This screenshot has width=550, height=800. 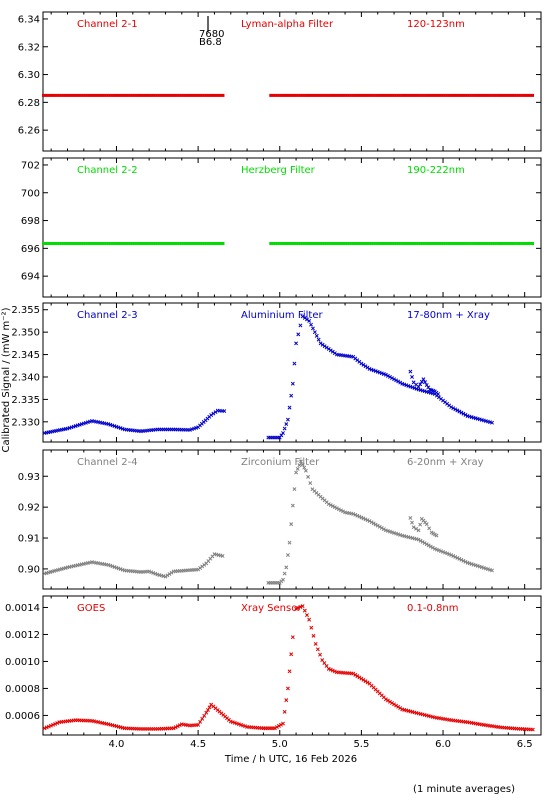 I want to click on averaging-footnote: (1 minute averages), so click(x=464, y=789).